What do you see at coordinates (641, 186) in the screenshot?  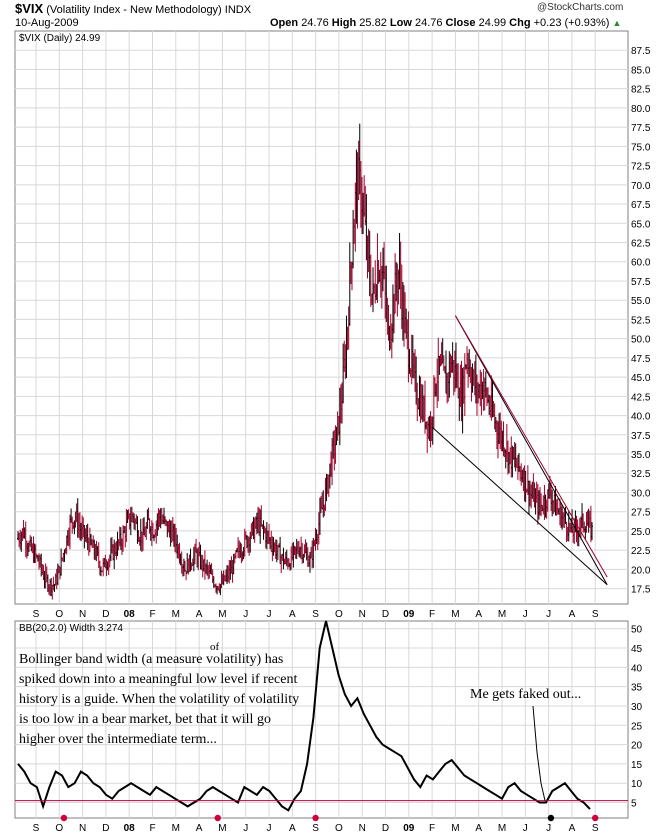 I see `y-tick-label: 70.0` at bounding box center [641, 186].